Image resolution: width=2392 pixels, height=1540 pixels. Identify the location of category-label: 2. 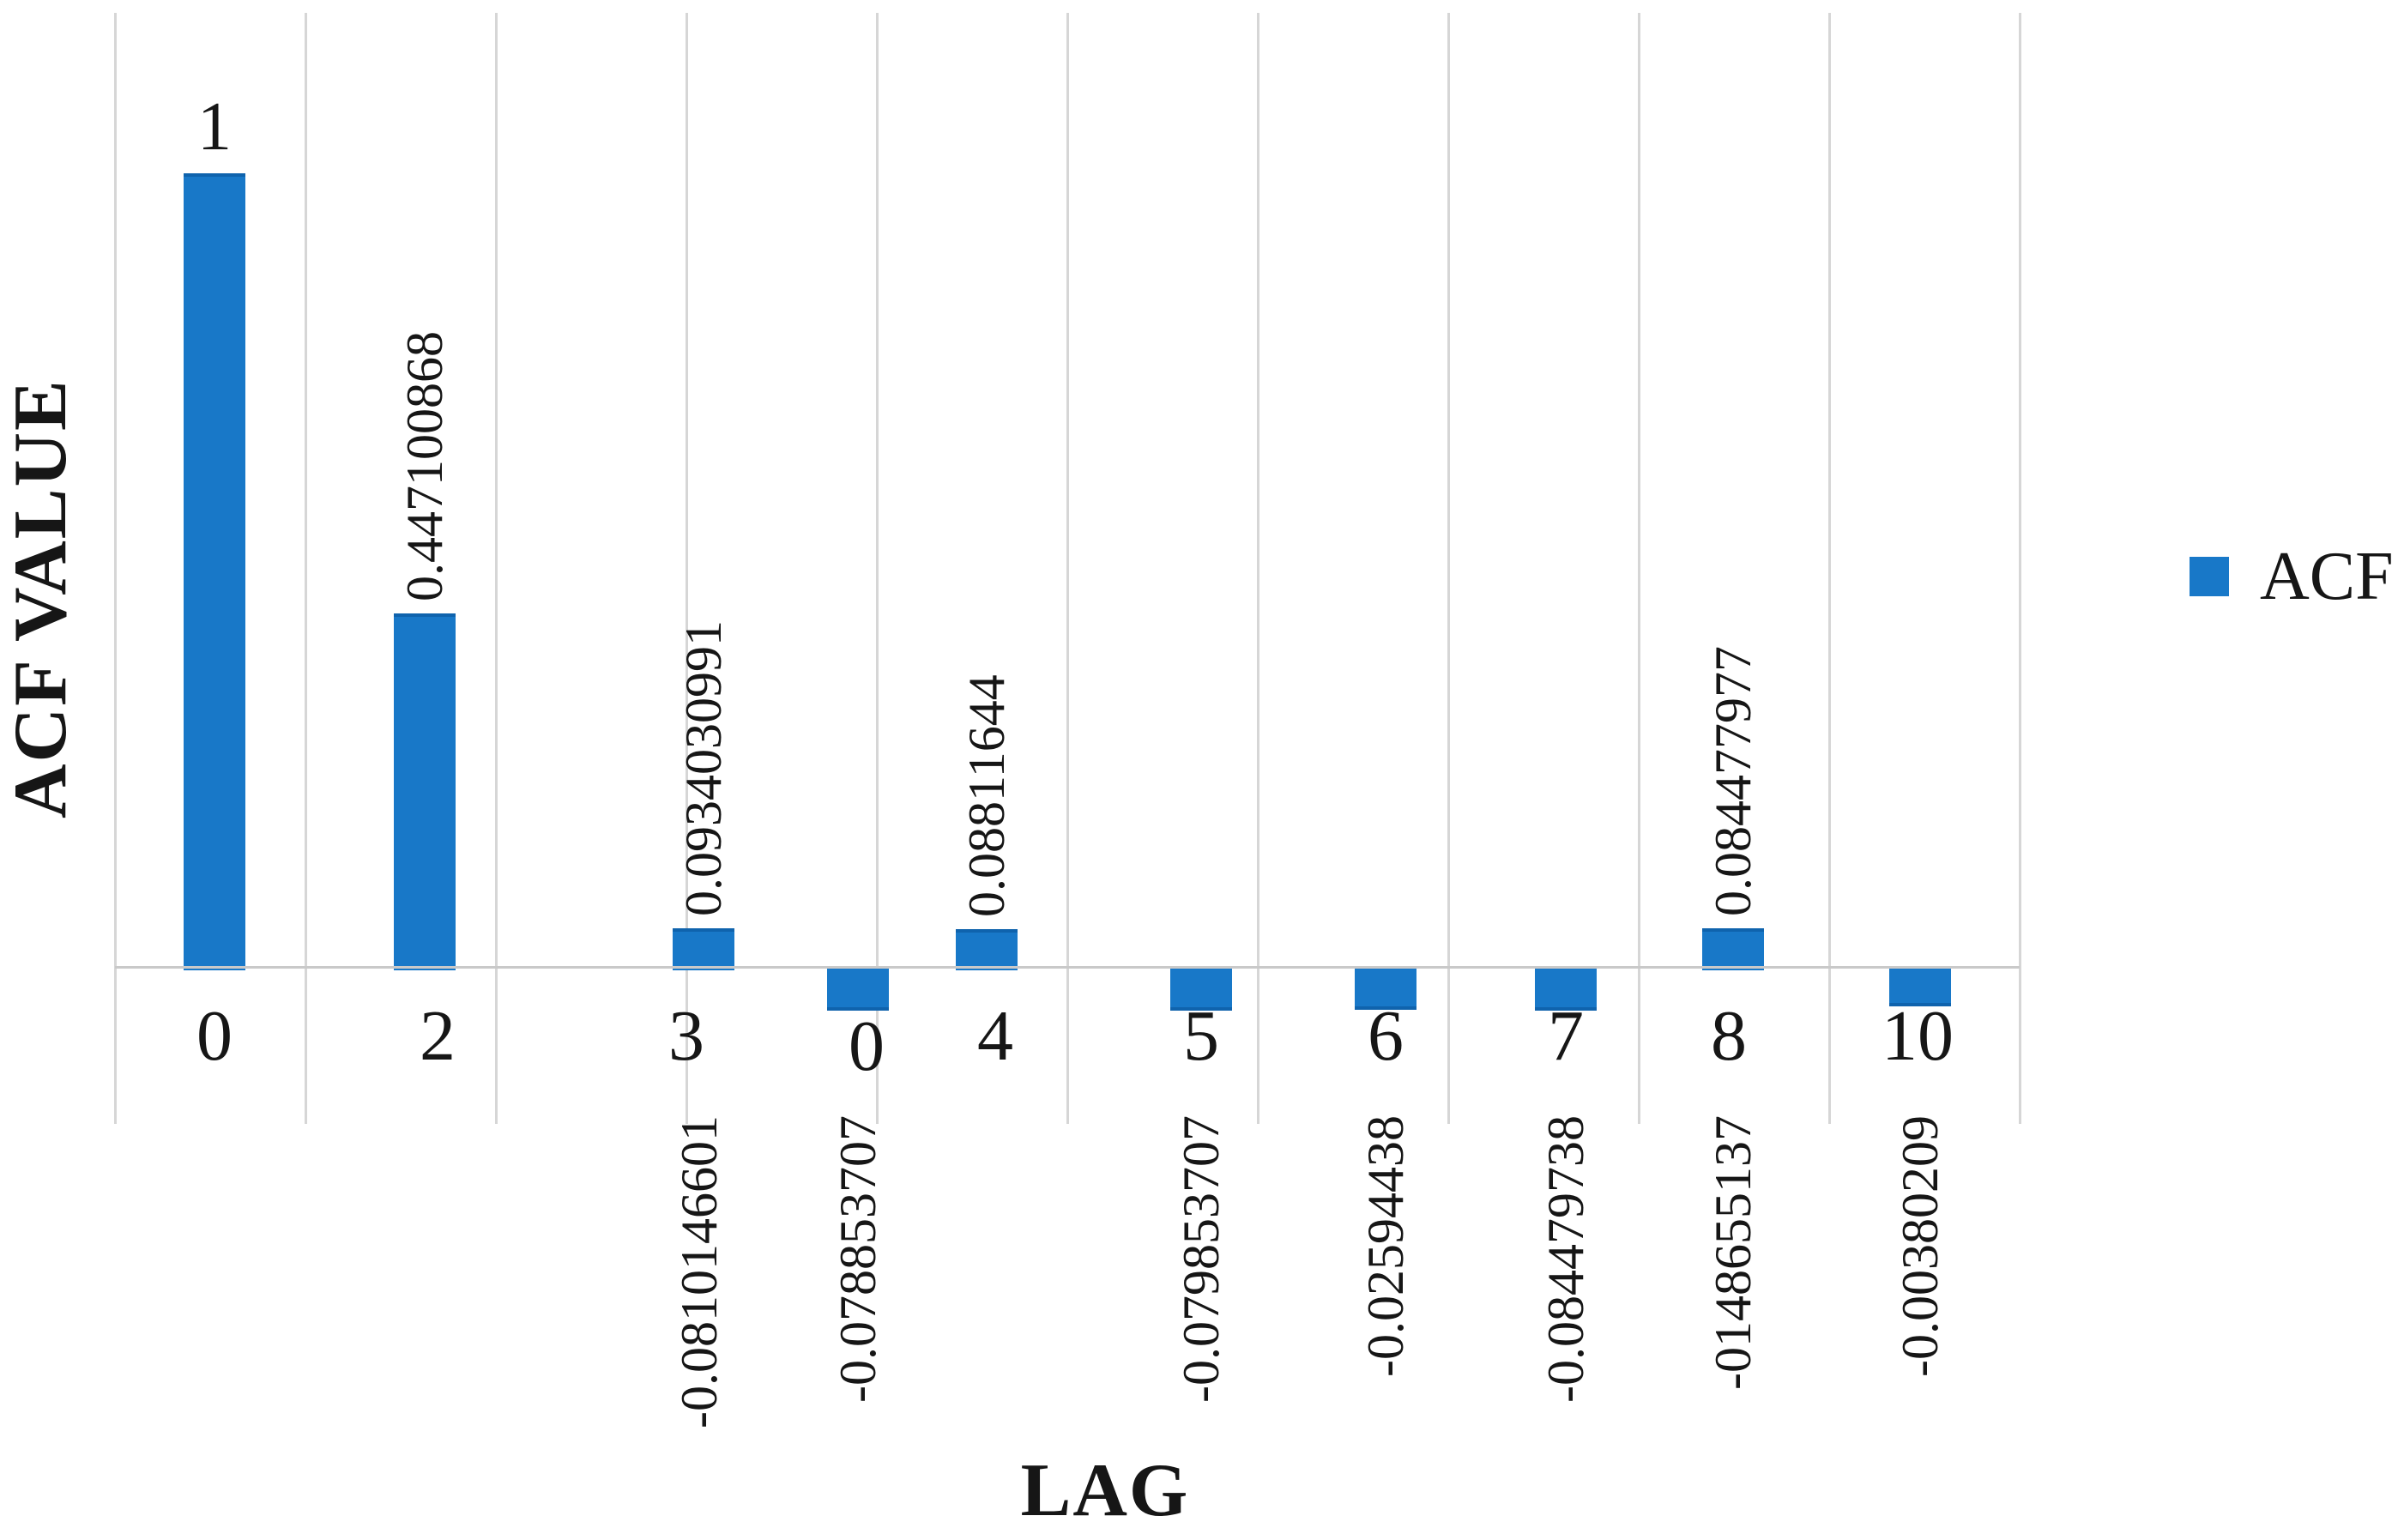
(438, 1036).